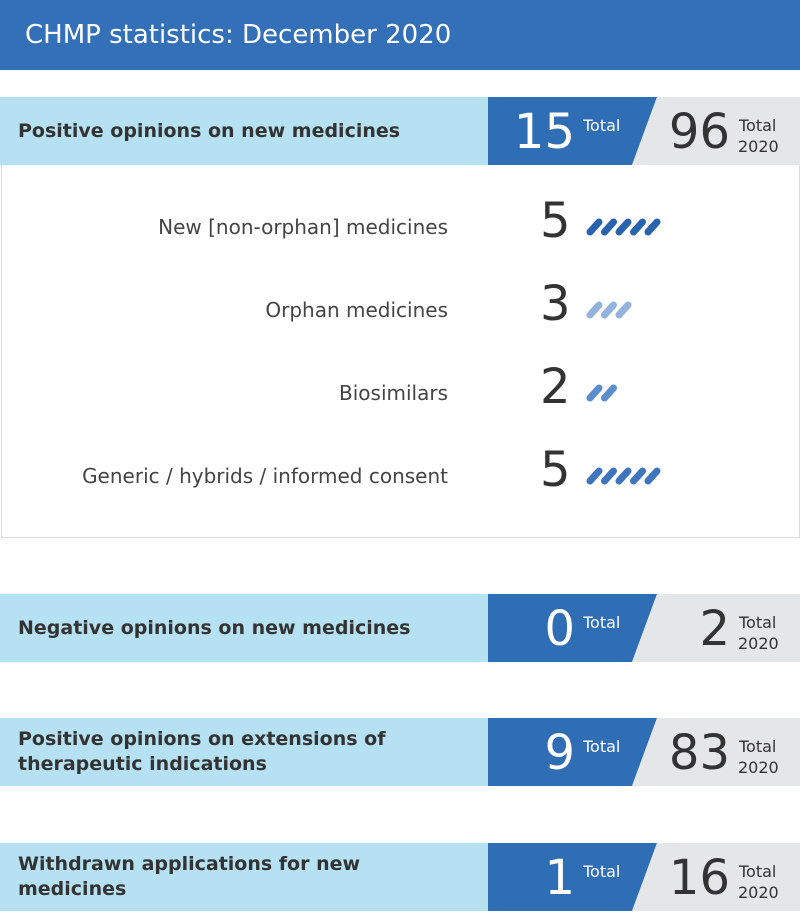 The width and height of the screenshot is (800, 920). Describe the element at coordinates (356, 310) in the screenshot. I see `breakdown-label: Orphan medicines` at that location.